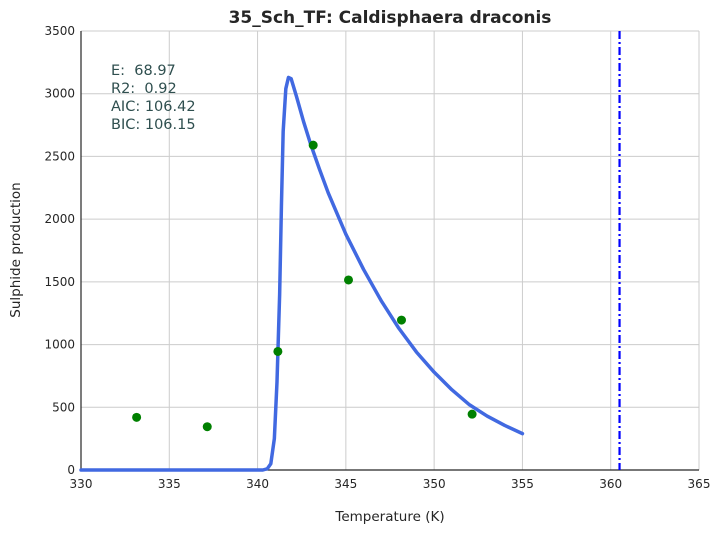  What do you see at coordinates (59, 156) in the screenshot?
I see `y-tick-label: 2500` at bounding box center [59, 156].